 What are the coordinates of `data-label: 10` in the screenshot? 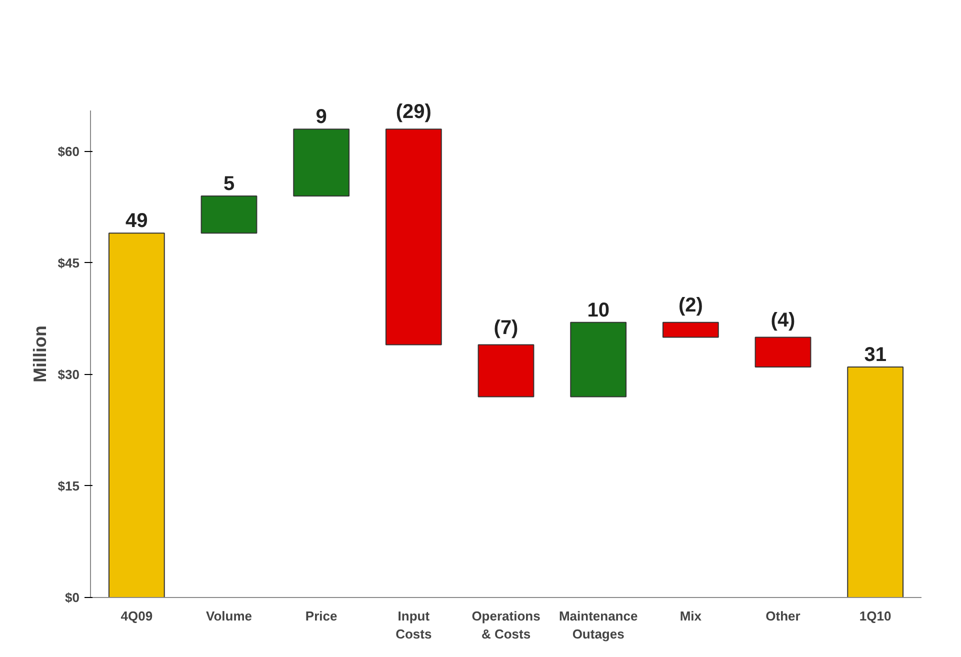 It's located at (598, 310).